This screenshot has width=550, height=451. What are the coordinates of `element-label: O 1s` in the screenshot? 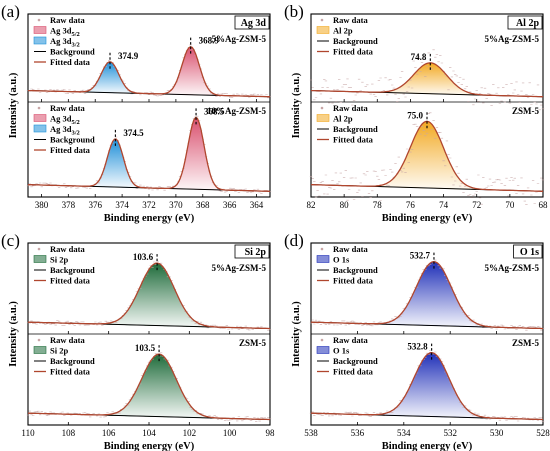 It's located at (529, 252).